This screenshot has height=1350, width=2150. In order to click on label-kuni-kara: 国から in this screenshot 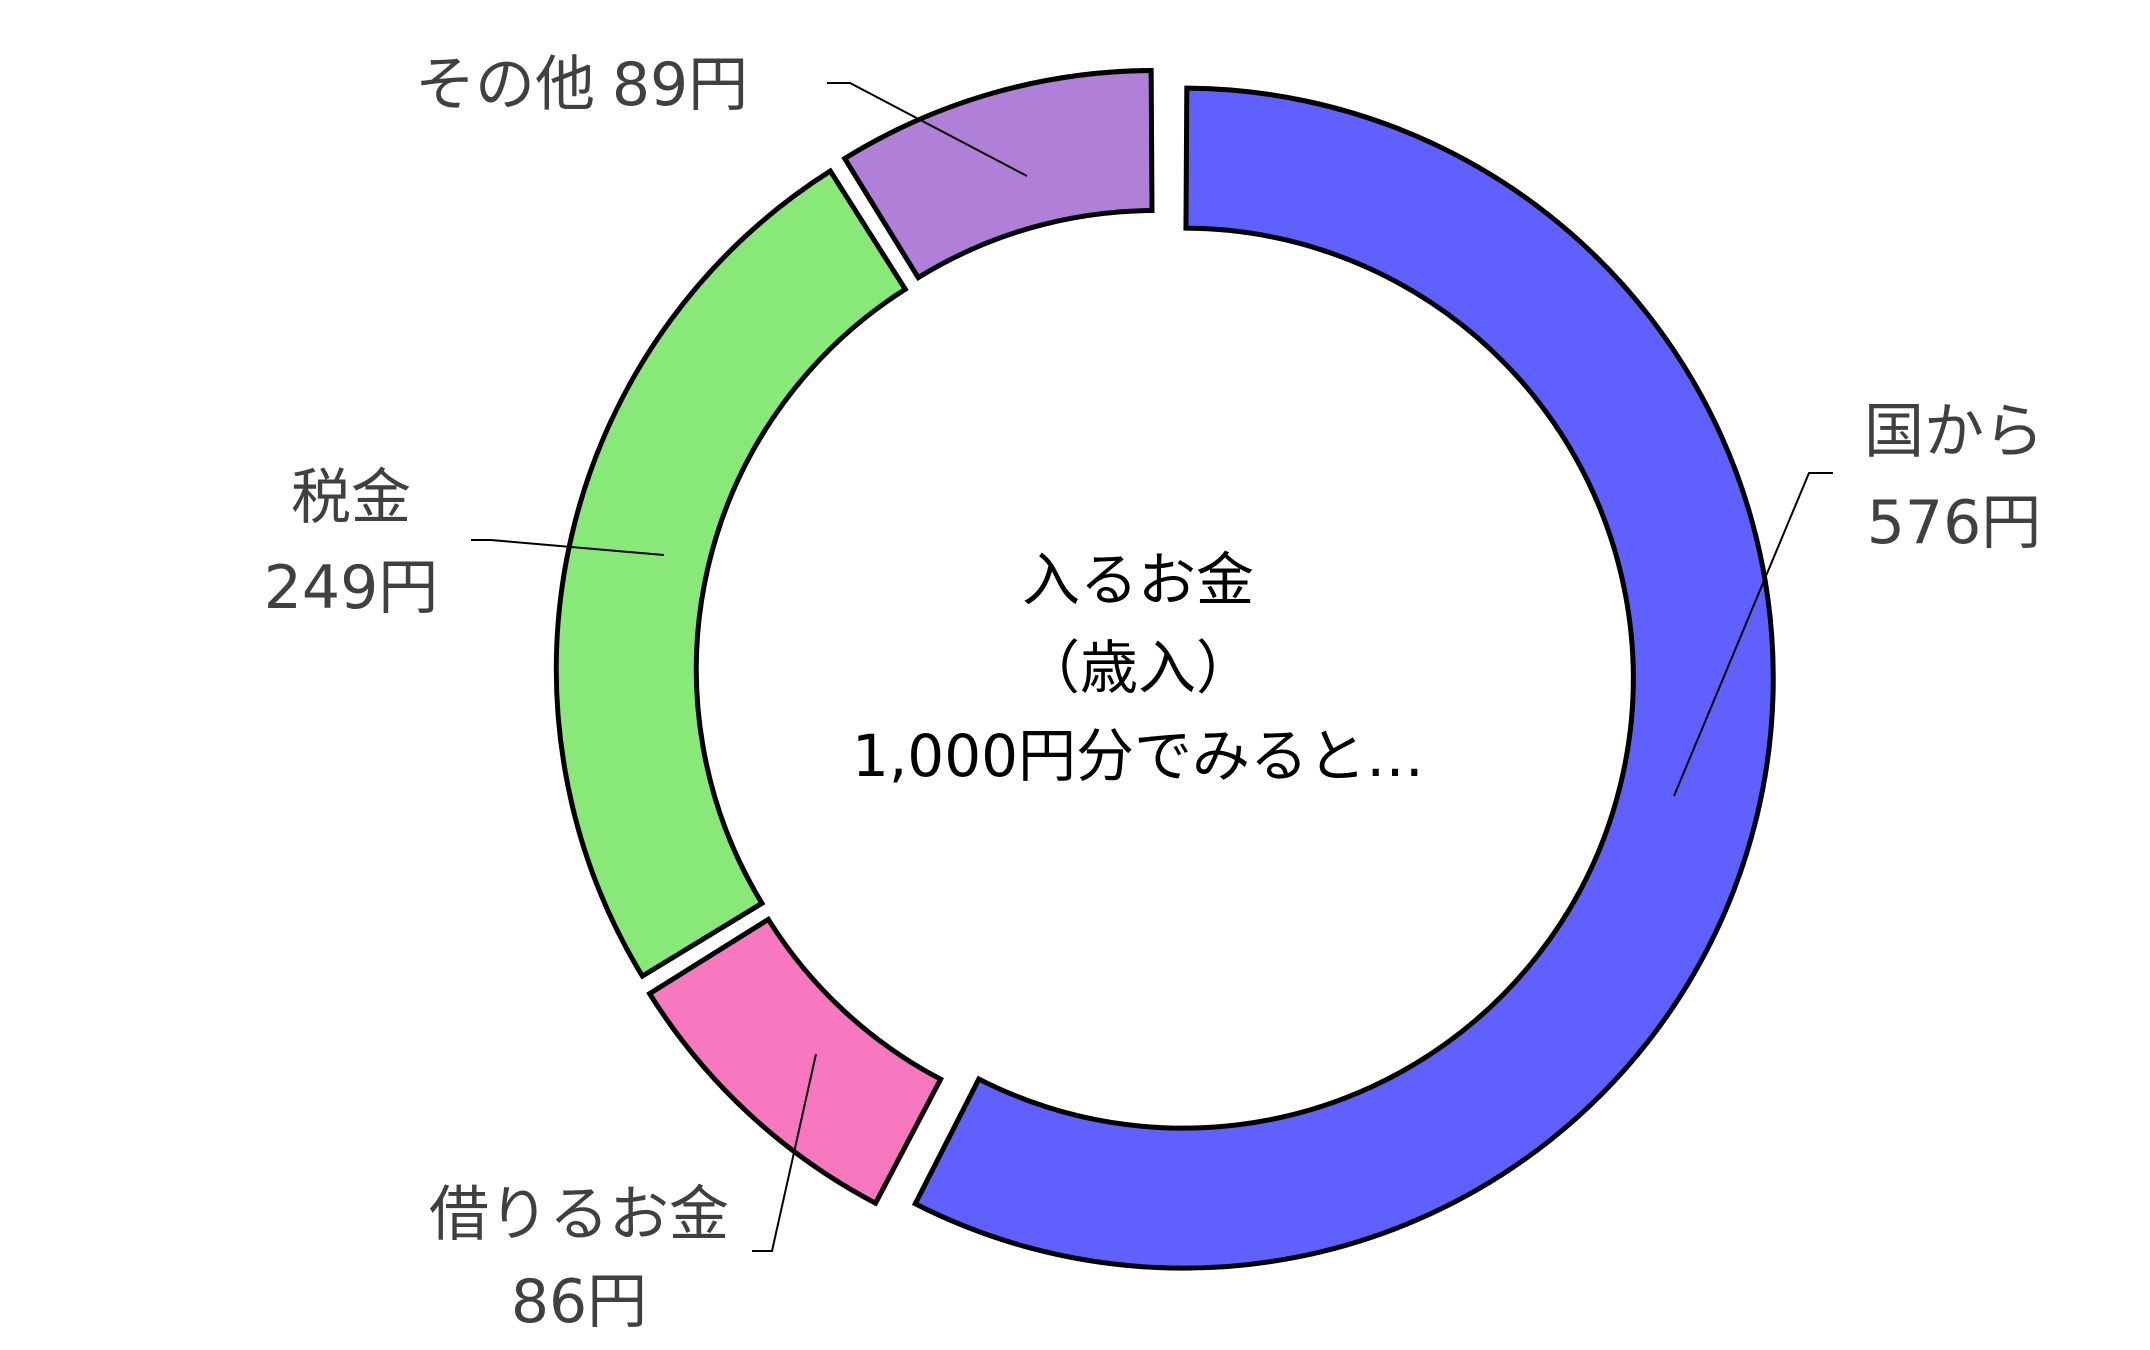, I will do `click(1954, 432)`.